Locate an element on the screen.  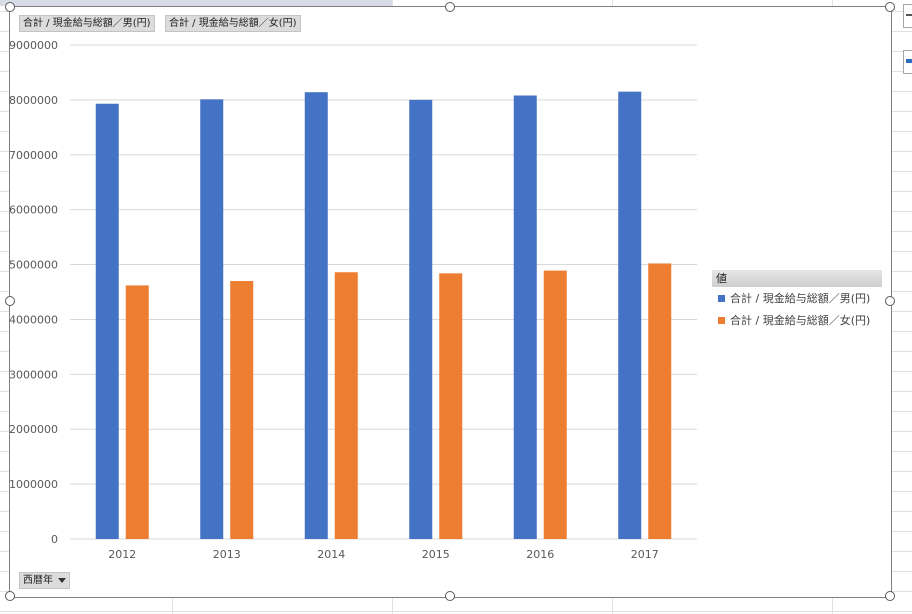
bar-male-2015 is located at coordinates (420, 319).